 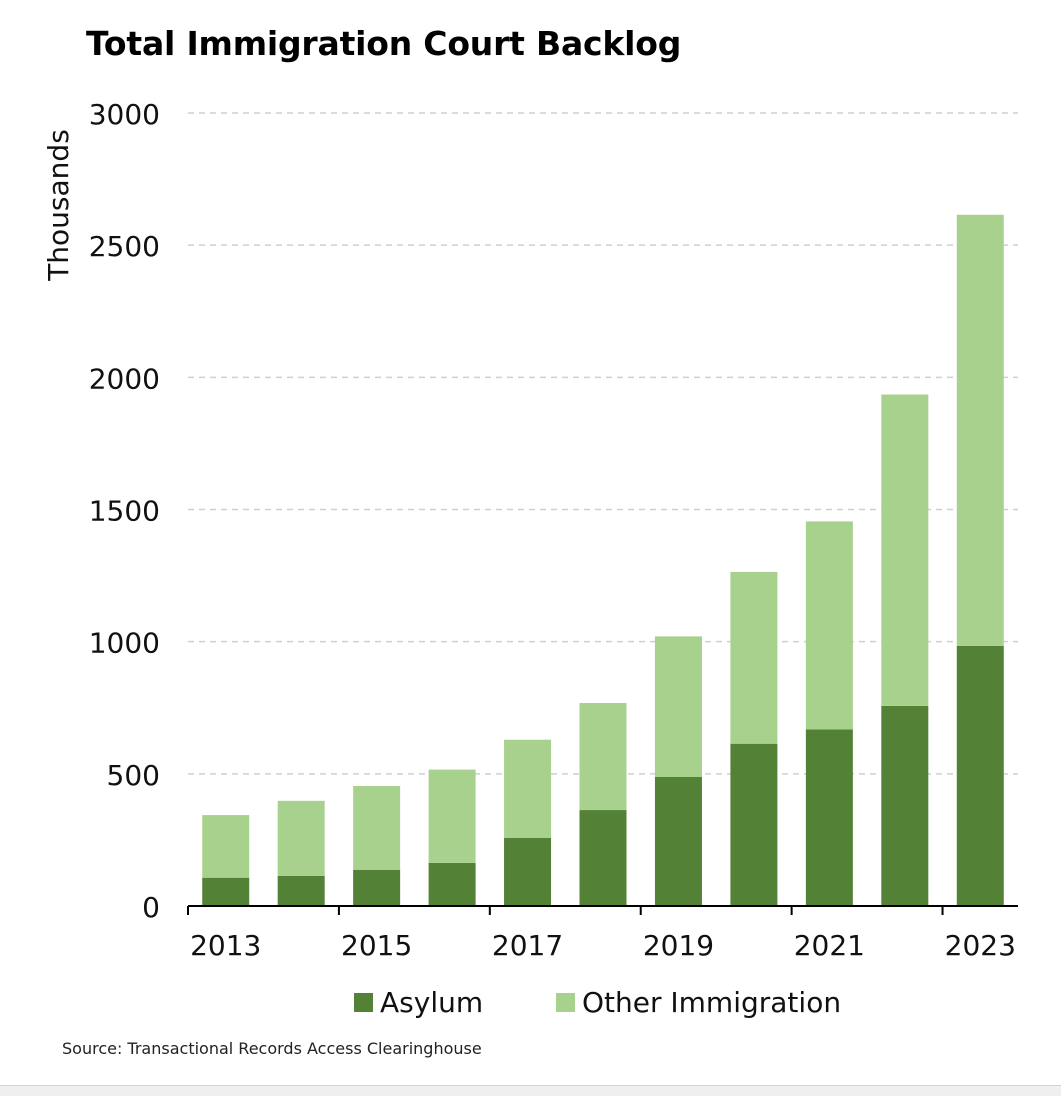 I want to click on legend-swatch-asylum, so click(x=363, y=1002).